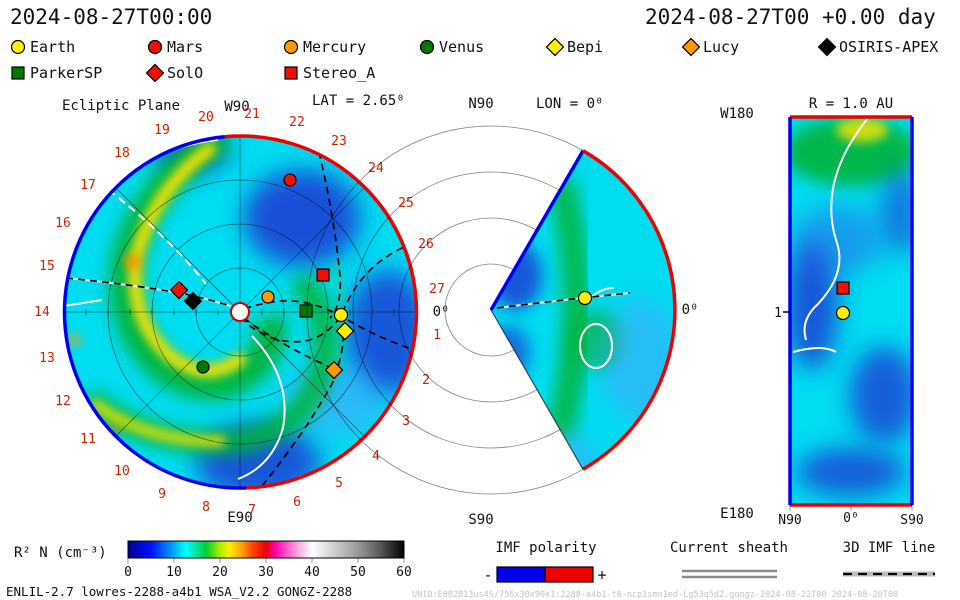  I want to click on day-tick: 16, so click(63, 223).